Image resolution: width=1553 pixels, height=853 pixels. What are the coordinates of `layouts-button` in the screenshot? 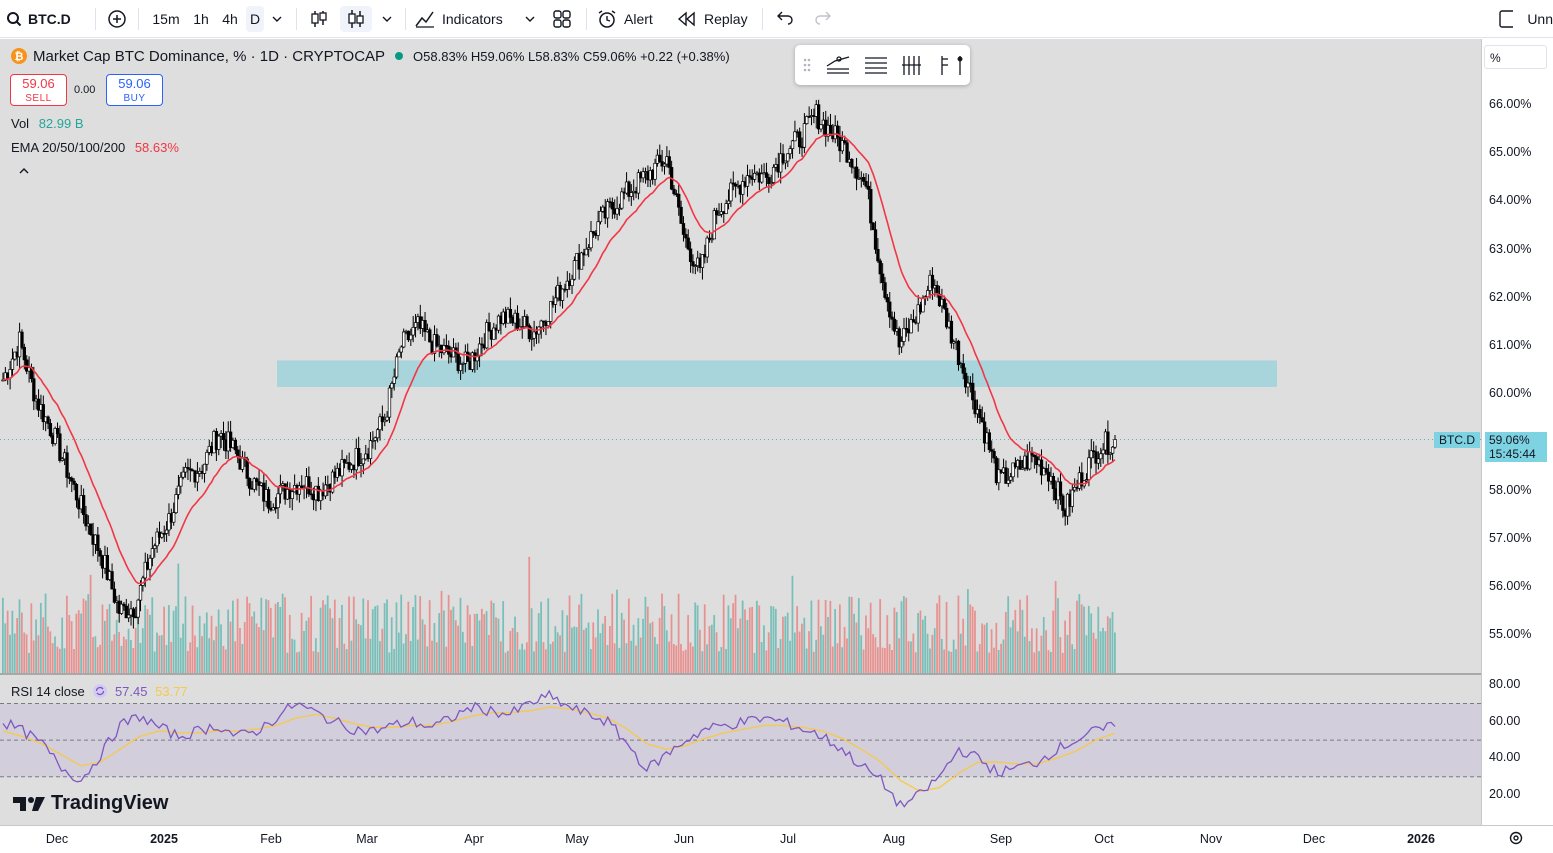 It's located at (562, 19).